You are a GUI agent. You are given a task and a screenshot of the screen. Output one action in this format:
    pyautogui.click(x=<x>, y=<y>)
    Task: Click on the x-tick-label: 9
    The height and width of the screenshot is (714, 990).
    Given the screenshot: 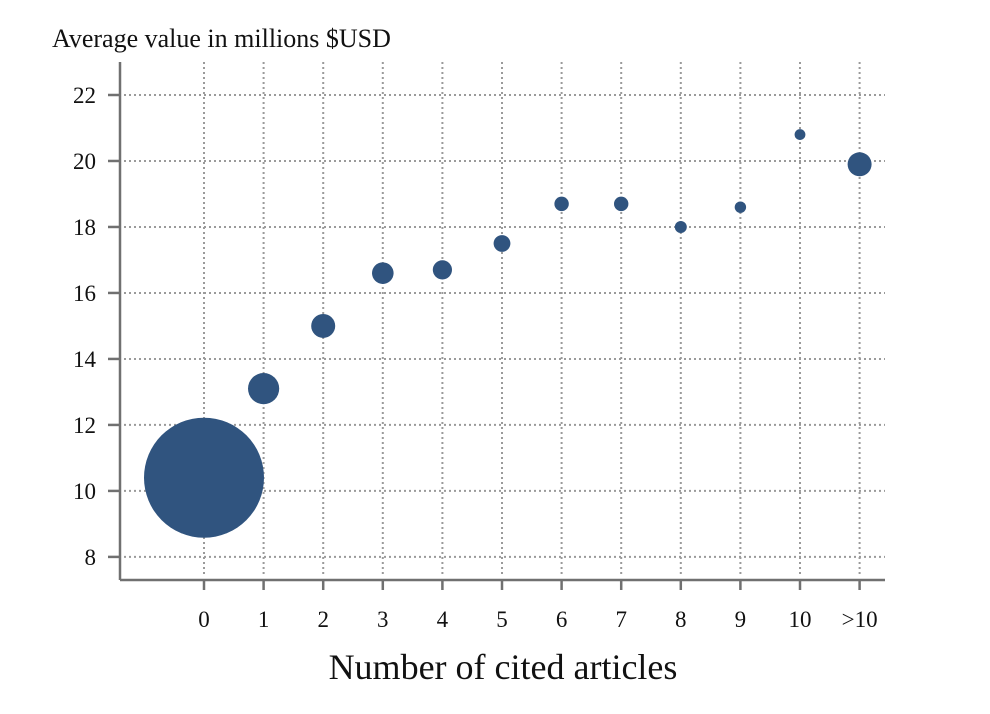 What is the action you would take?
    pyautogui.click(x=741, y=619)
    